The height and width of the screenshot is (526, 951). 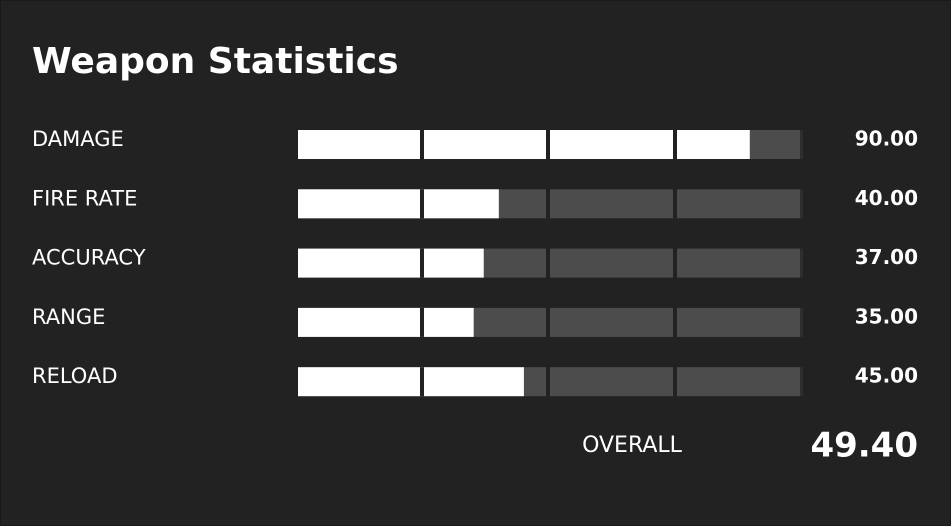 I want to click on stat-value: 35.00, so click(x=886, y=316).